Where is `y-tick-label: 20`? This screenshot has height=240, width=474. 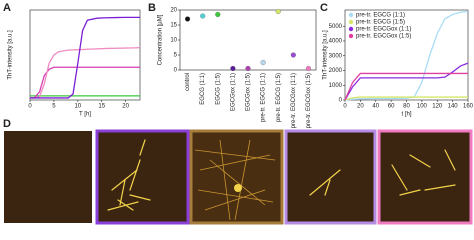 y-tick-label: 20 is located at coordinates (173, 11).